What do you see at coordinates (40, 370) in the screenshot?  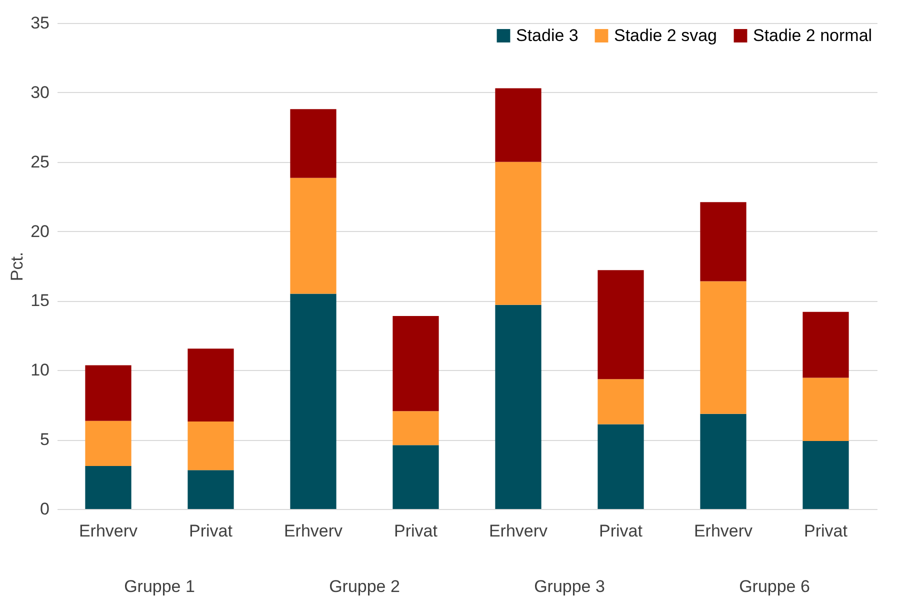 I see `y-tick-label: 10` at bounding box center [40, 370].